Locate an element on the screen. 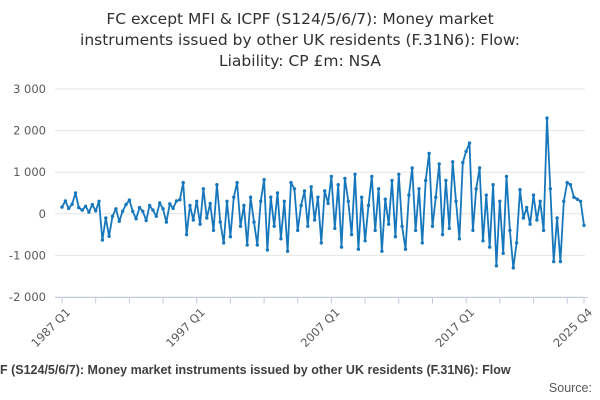 The width and height of the screenshot is (600, 400). y-axis-tick-label: -2 000 is located at coordinates (27, 297).